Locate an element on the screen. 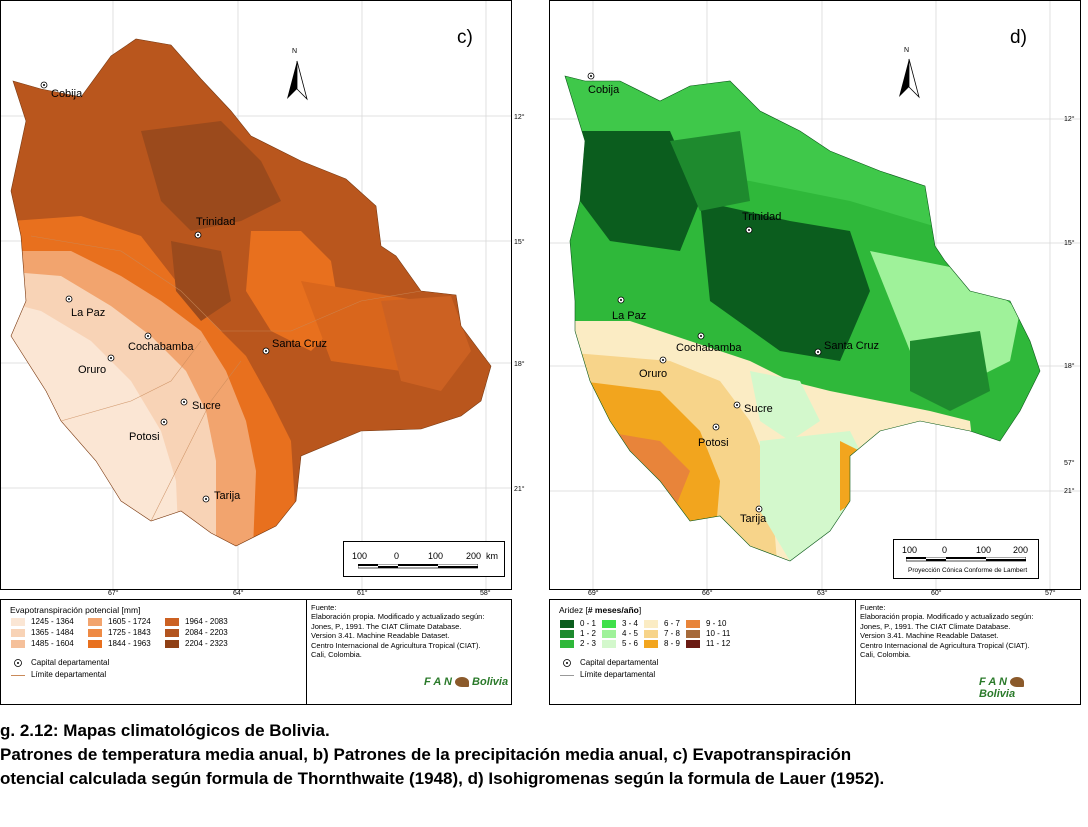 Image resolution: width=1088 pixels, height=827 pixels. legend-divider is located at coordinates (306, 652).